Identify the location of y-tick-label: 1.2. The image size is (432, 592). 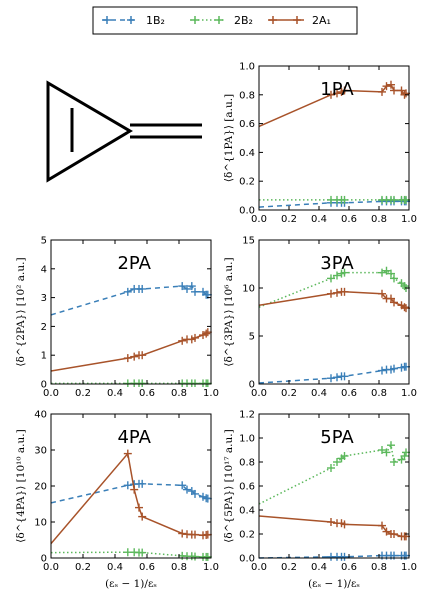
(247, 415).